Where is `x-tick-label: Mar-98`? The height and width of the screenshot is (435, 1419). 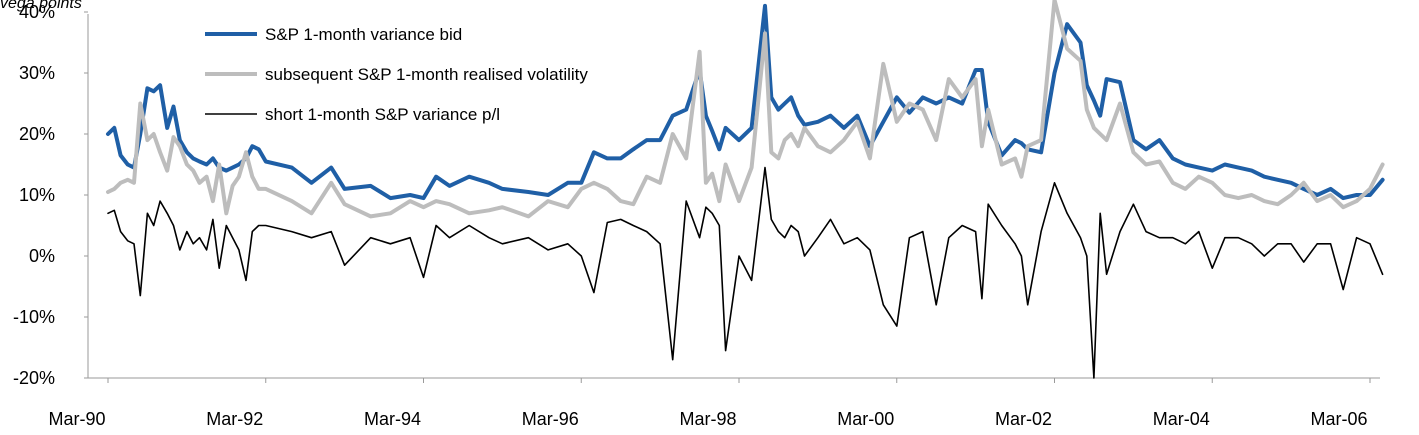
x-tick-label: Mar-98 is located at coordinates (707, 419).